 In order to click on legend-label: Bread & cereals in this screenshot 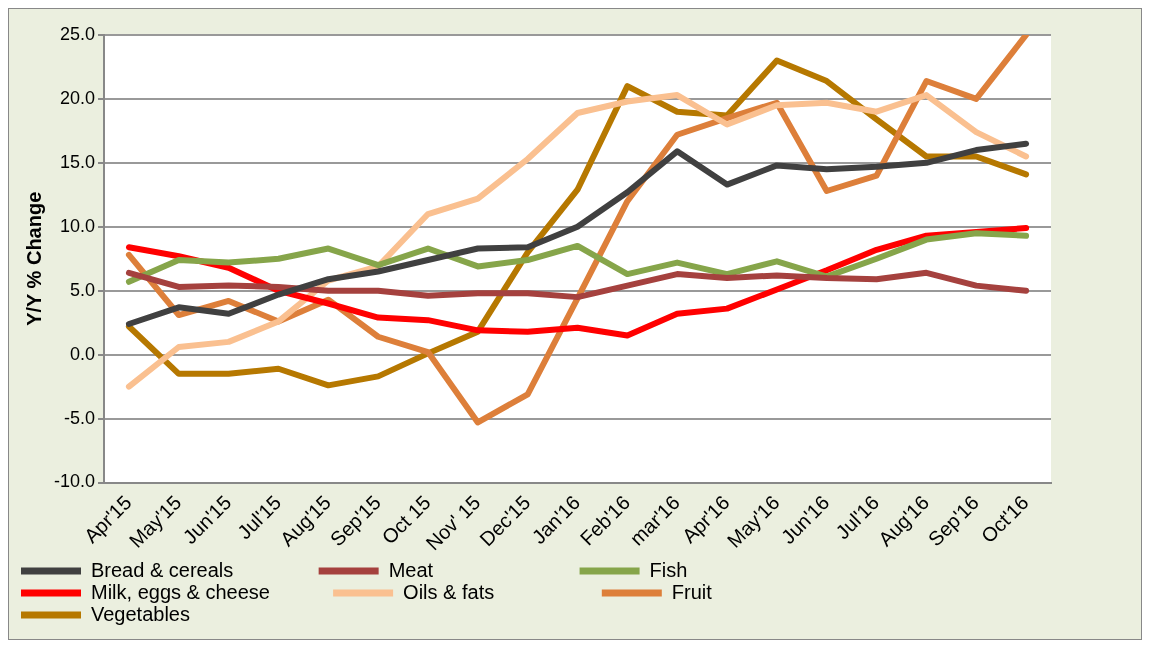, I will do `click(204, 569)`.